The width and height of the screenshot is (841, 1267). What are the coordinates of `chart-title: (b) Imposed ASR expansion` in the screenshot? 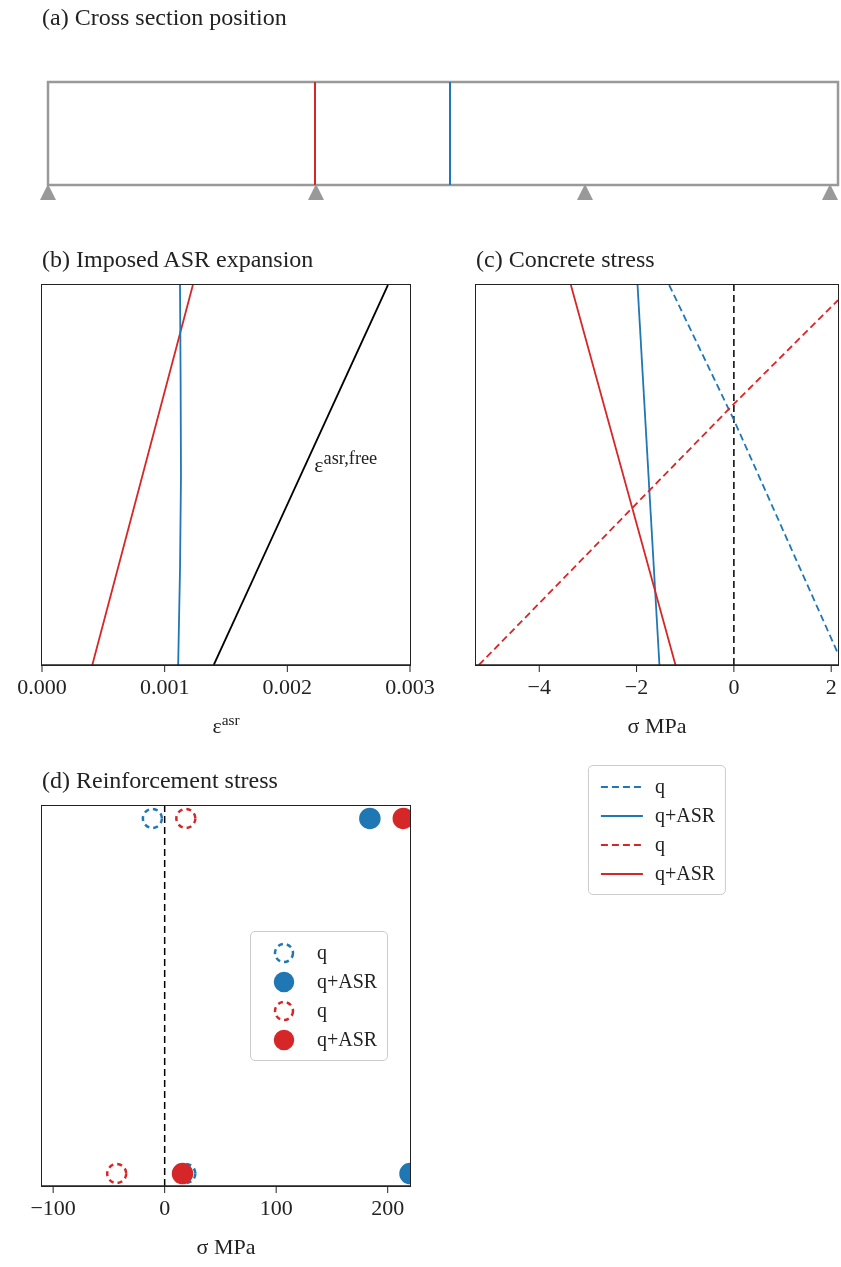 It's located at (178, 259).